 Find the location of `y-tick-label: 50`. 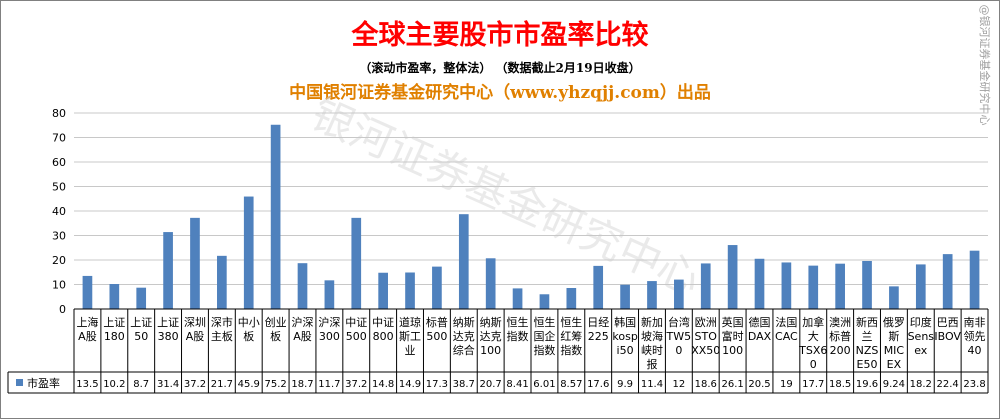

y-tick-label: 50 is located at coordinates (59, 187).